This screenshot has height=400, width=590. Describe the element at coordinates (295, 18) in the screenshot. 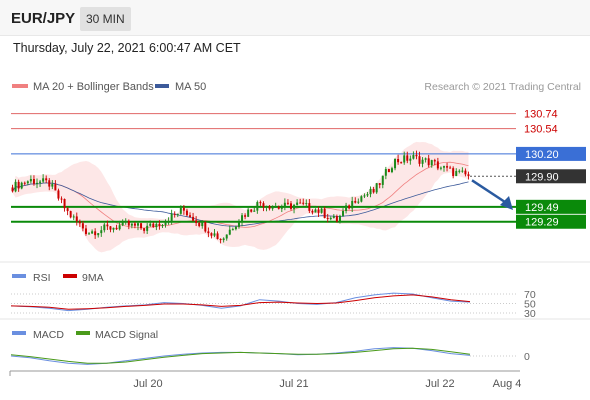

I see `top-bar: EUR/JPY 30 MIN` at that location.